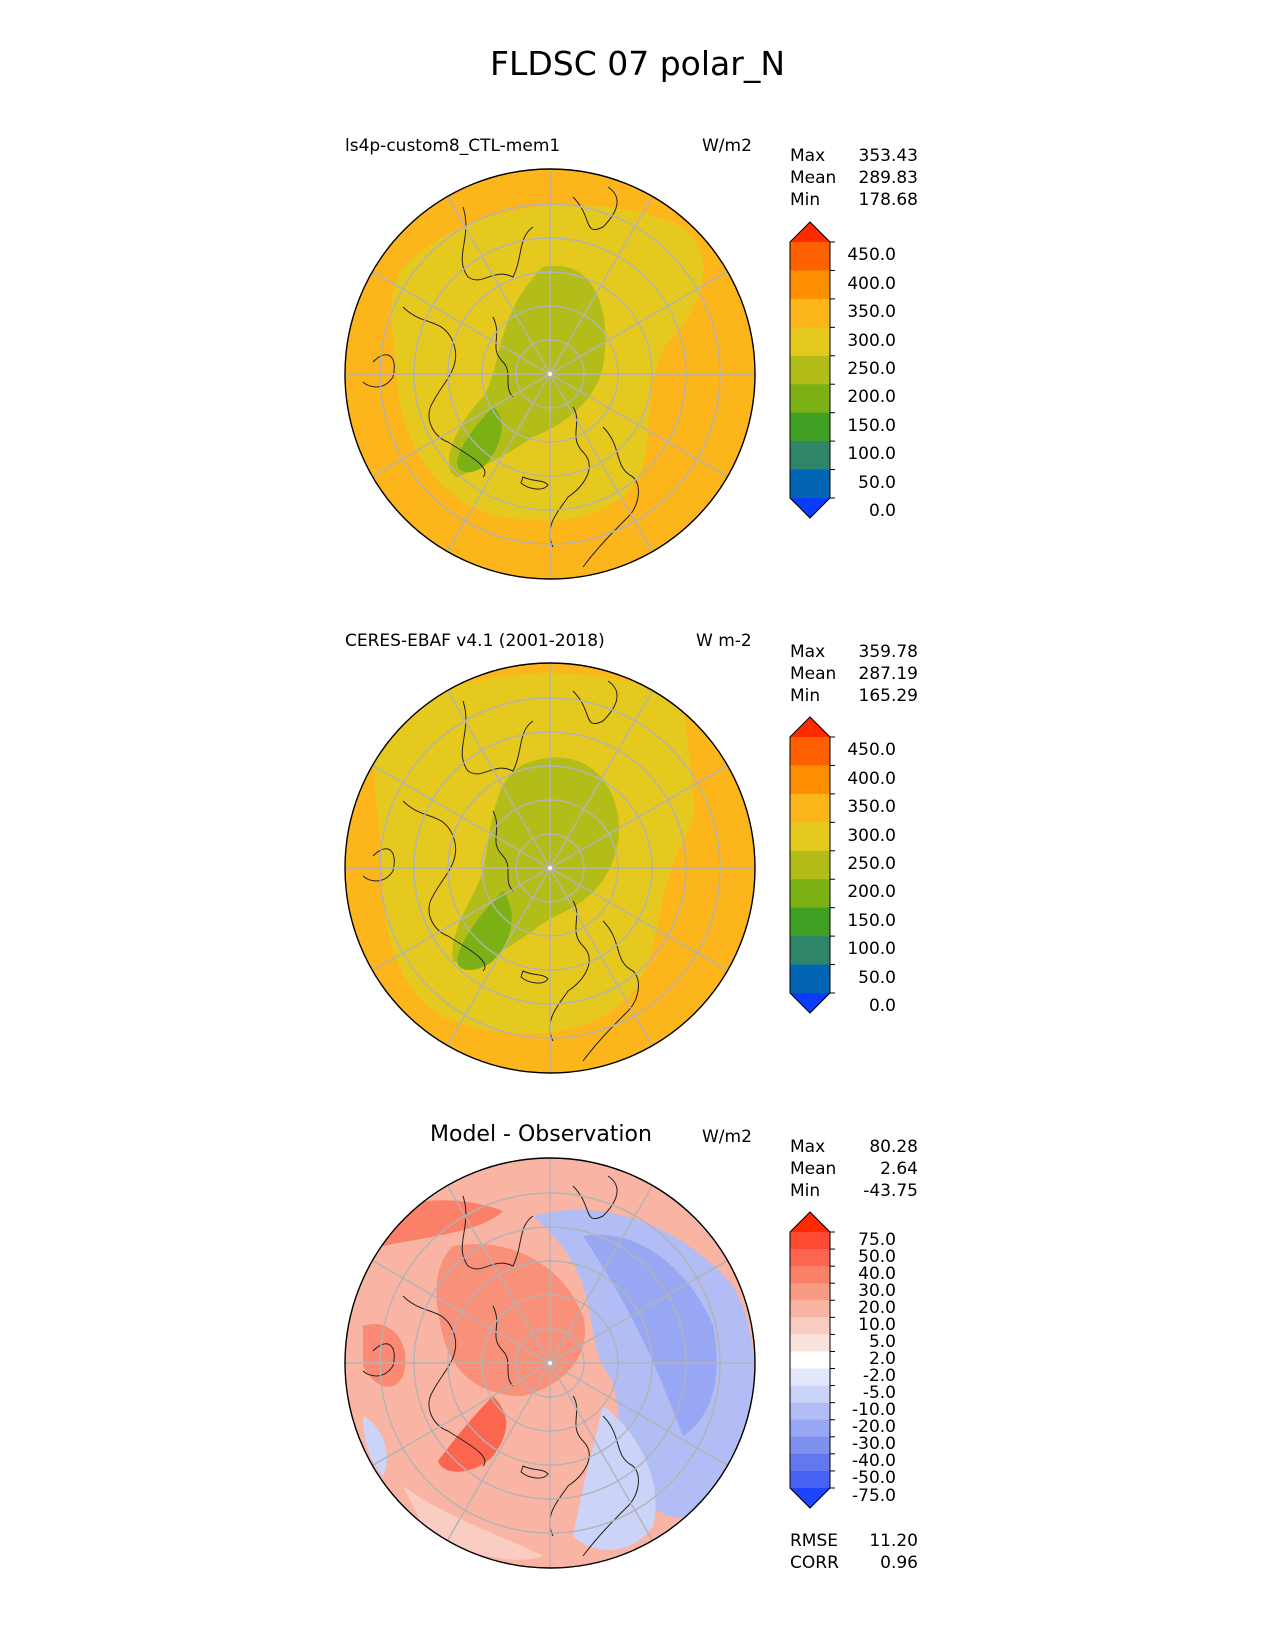 This screenshot has height=1650, width=1275. I want to click on greenland-positive-bias, so click(472, 1434).